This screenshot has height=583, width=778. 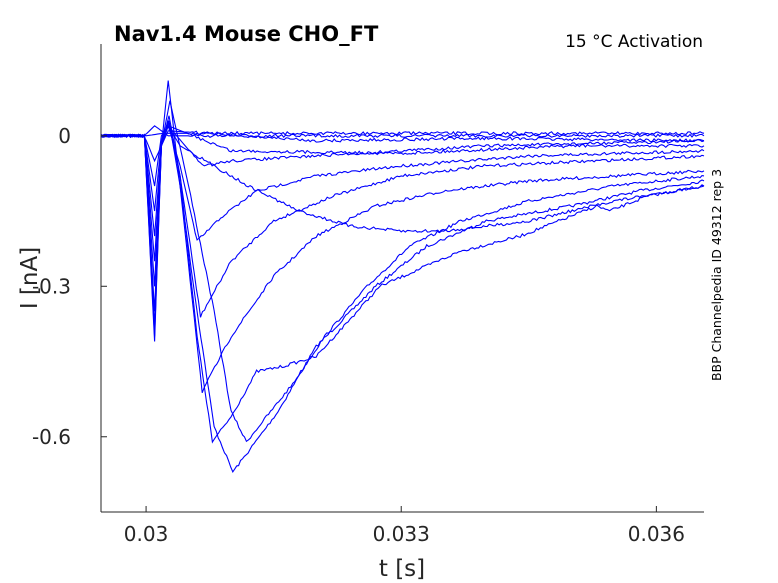 What do you see at coordinates (634, 42) in the screenshot?
I see `condition-annotation: 15 °C Activation` at bounding box center [634, 42].